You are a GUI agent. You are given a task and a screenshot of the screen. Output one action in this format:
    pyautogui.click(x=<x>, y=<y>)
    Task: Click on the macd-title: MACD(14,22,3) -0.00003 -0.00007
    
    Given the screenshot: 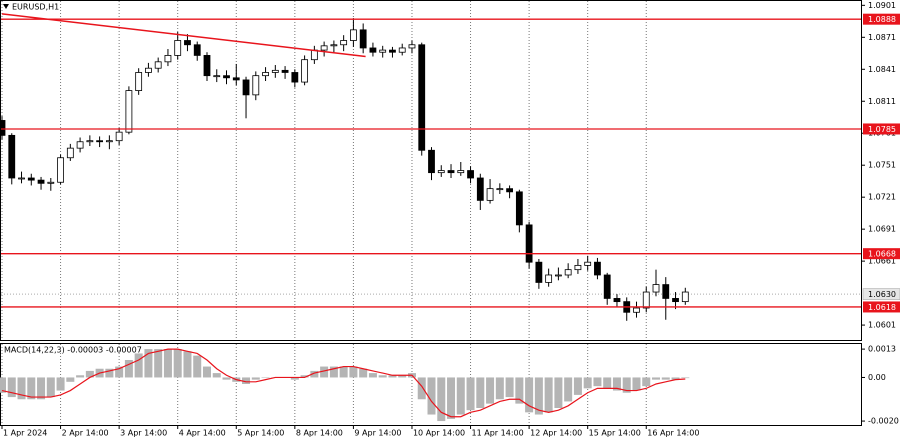 What is the action you would take?
    pyautogui.click(x=73, y=350)
    